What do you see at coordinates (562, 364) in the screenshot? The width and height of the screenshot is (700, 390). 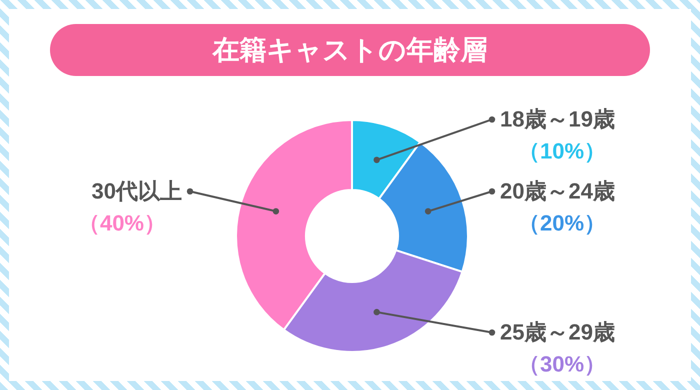 I see `data-label: （30%）` at bounding box center [562, 364].